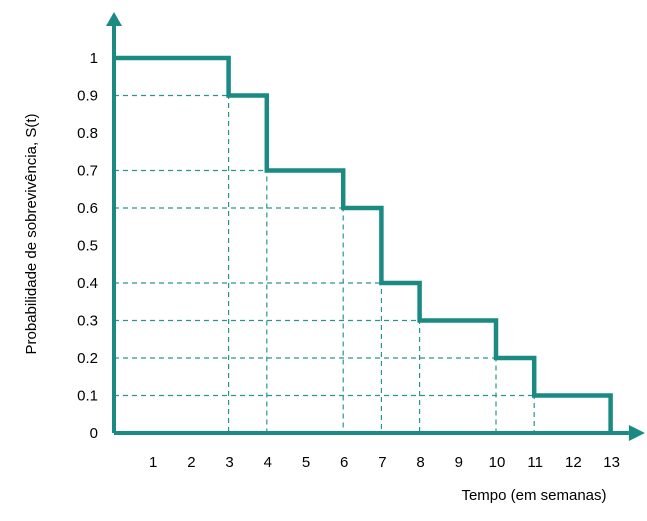 The height and width of the screenshot is (521, 647). I want to click on y-axis-title: Probabilidade de sobrevivência, S(t), so click(31, 234).